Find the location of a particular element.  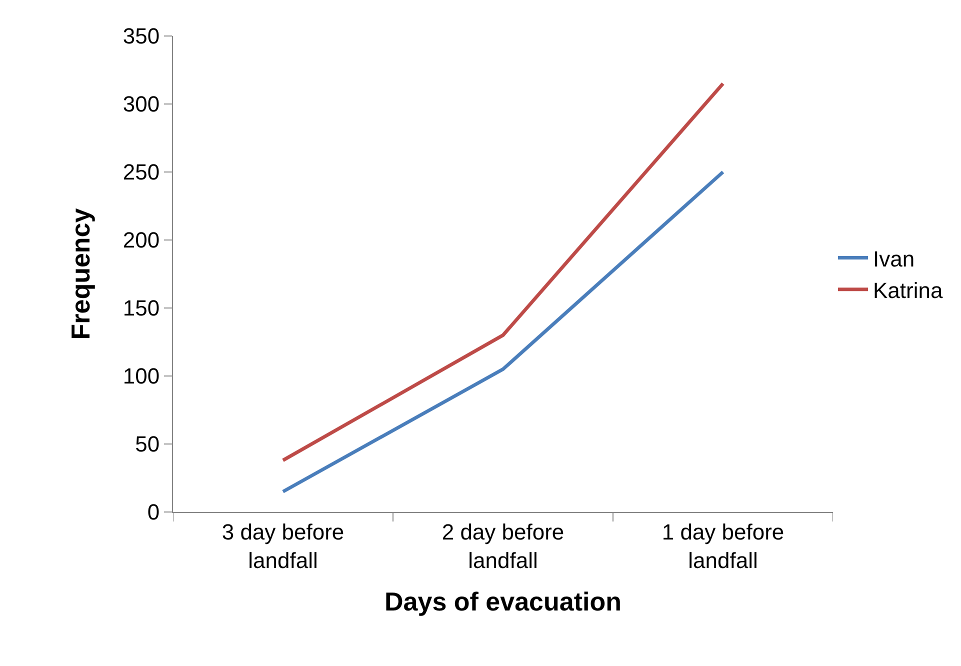

x-tick-label: 3 day before landfall is located at coordinates (283, 546).